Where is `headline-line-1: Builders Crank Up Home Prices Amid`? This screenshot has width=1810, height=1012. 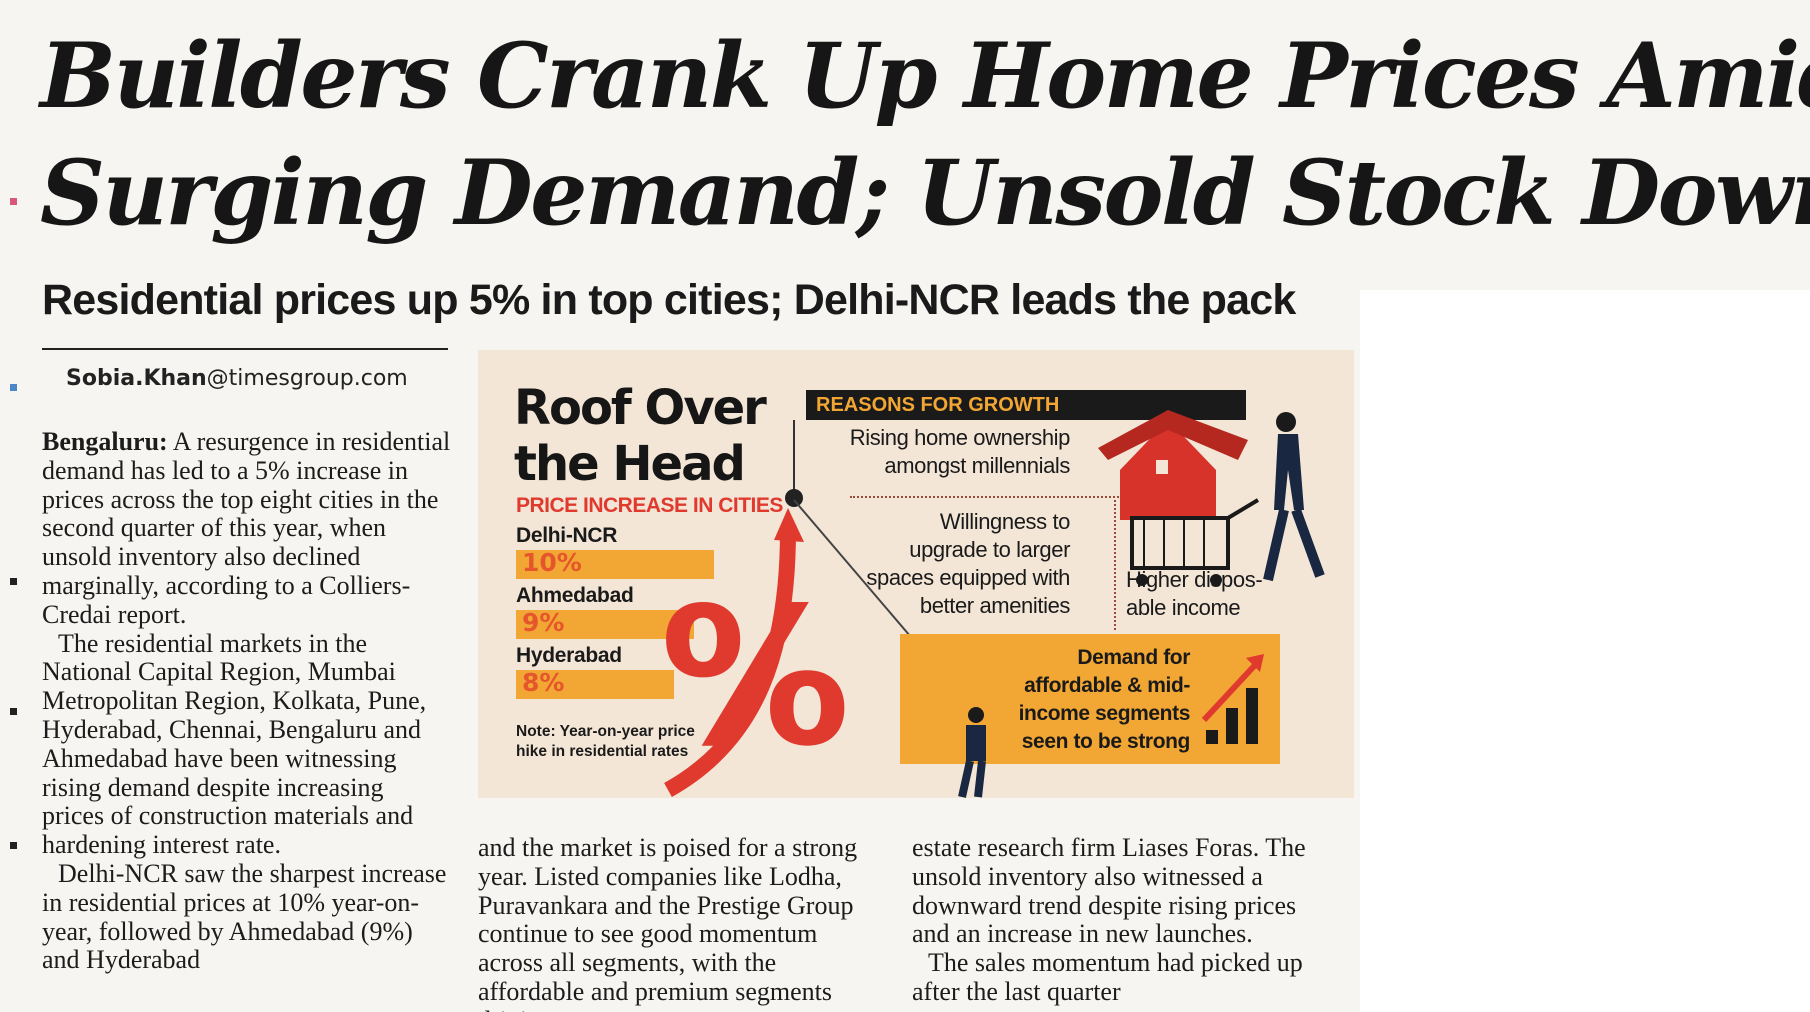 headline-line-1: Builders Crank Up Home Prices Amid is located at coordinates (925, 76).